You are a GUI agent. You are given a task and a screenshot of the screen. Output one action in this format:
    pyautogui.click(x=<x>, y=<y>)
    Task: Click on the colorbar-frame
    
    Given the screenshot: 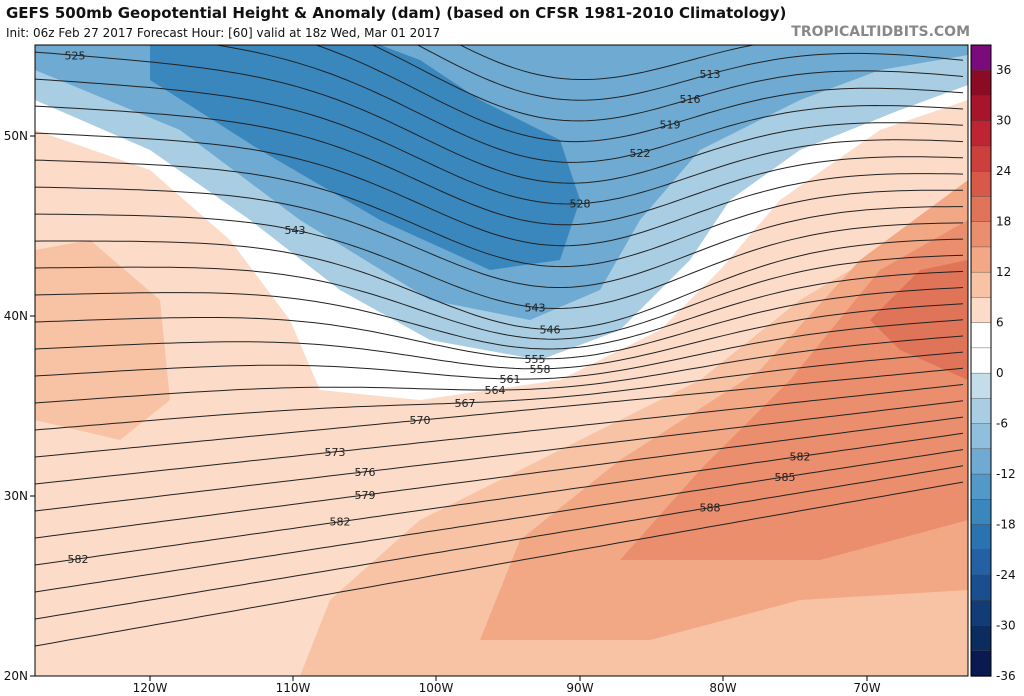 What is the action you would take?
    pyautogui.click(x=981, y=360)
    